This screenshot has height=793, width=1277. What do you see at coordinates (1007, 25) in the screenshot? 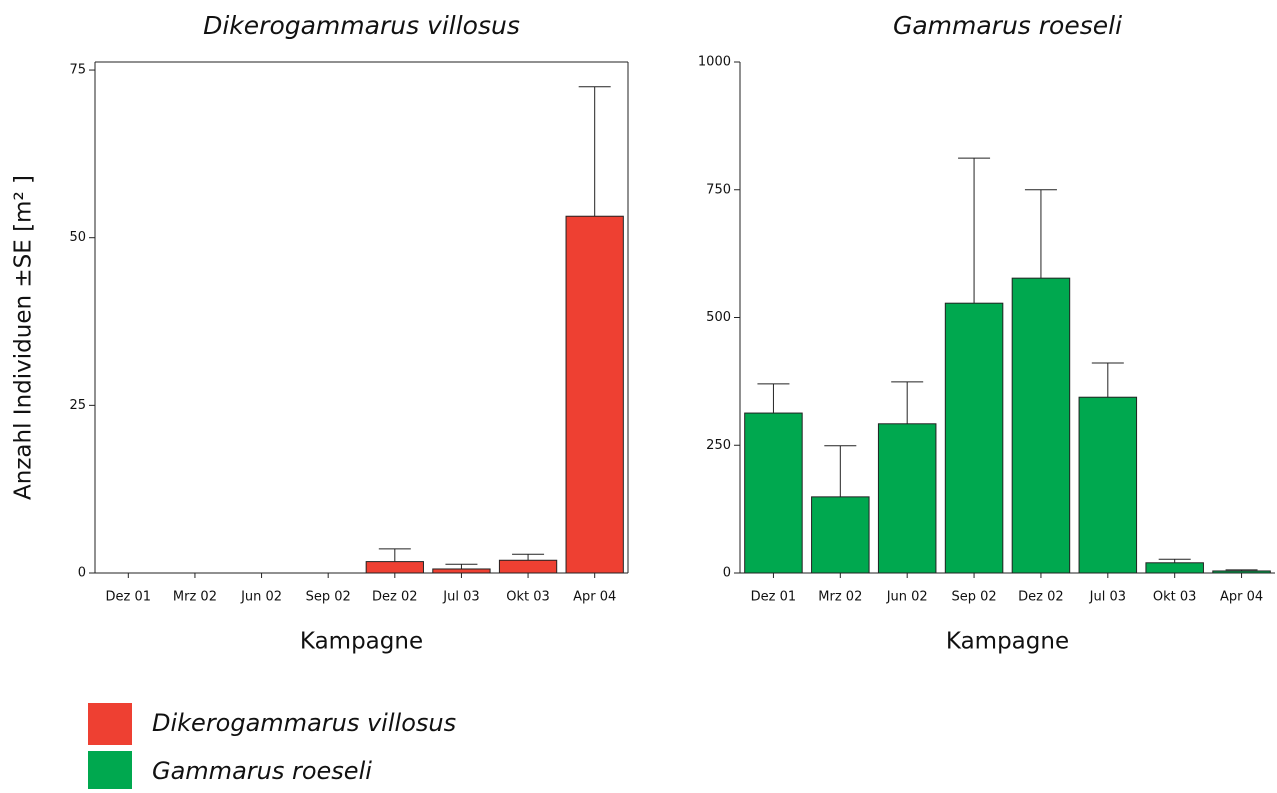
I see `chart-title: Gammarus roeseli` at bounding box center [1007, 25].